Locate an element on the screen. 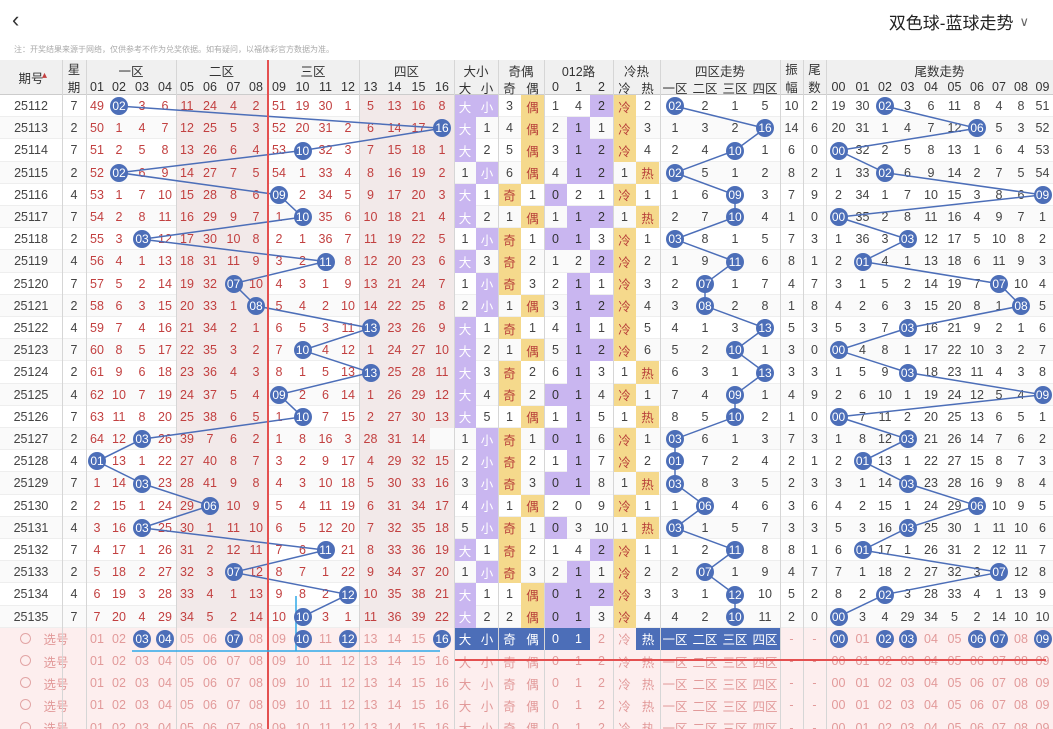 Image resolution: width=1053 pixels, height=729 pixels. selected-tail-ball: 07 is located at coordinates (999, 638).